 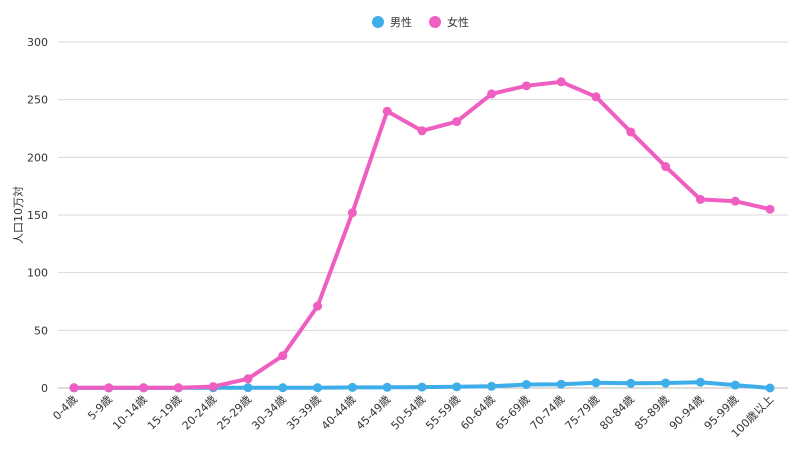 I want to click on x-tick-label: 90-94歳, so click(x=687, y=413).